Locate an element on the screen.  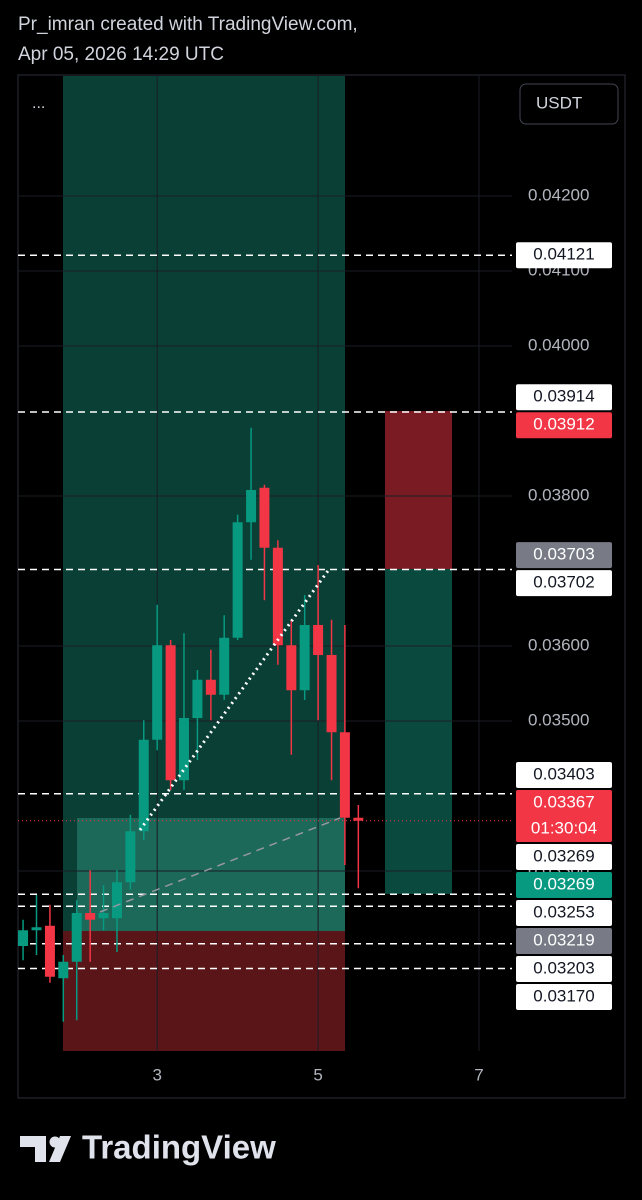
y-tick-label: 0.04200 is located at coordinates (558, 194).